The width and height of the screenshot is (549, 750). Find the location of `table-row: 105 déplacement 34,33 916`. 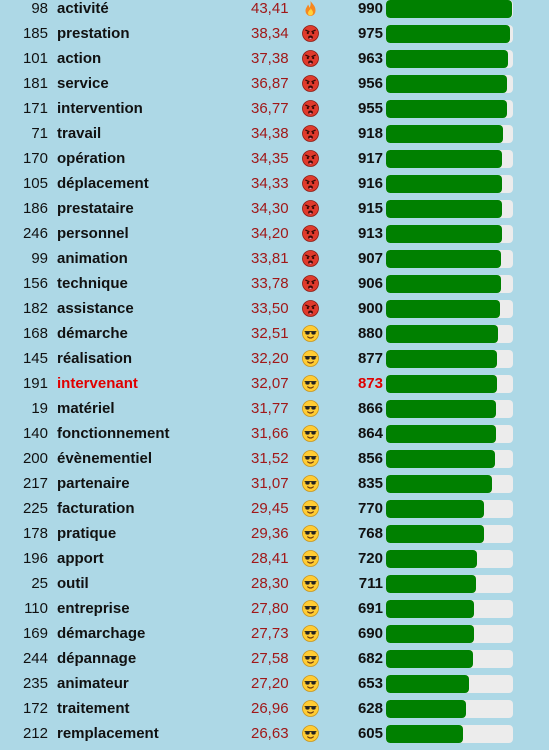

table-row: 105 déplacement 34,33 916 is located at coordinates (274, 187).